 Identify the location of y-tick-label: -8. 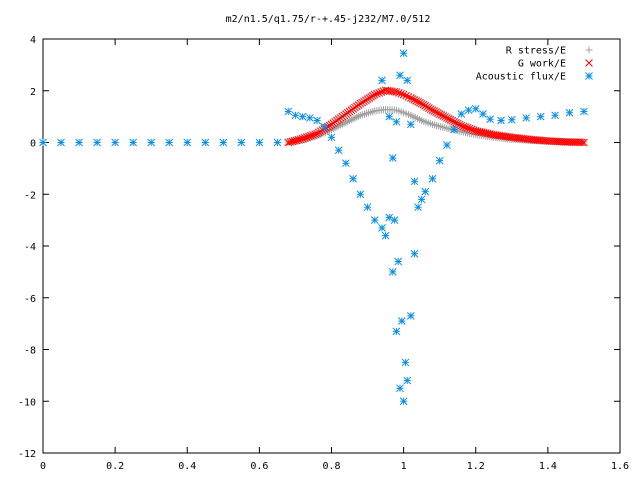
(30, 351).